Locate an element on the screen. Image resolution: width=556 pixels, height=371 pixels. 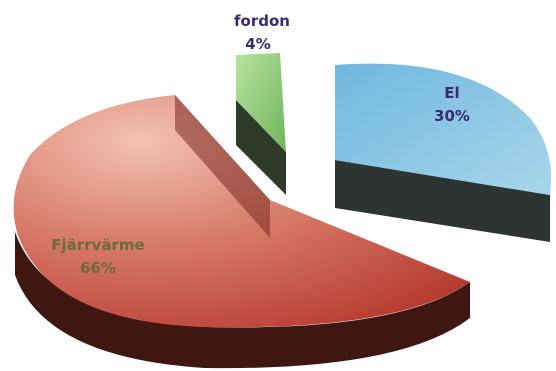
slice-fordon is located at coordinates (261, 124).